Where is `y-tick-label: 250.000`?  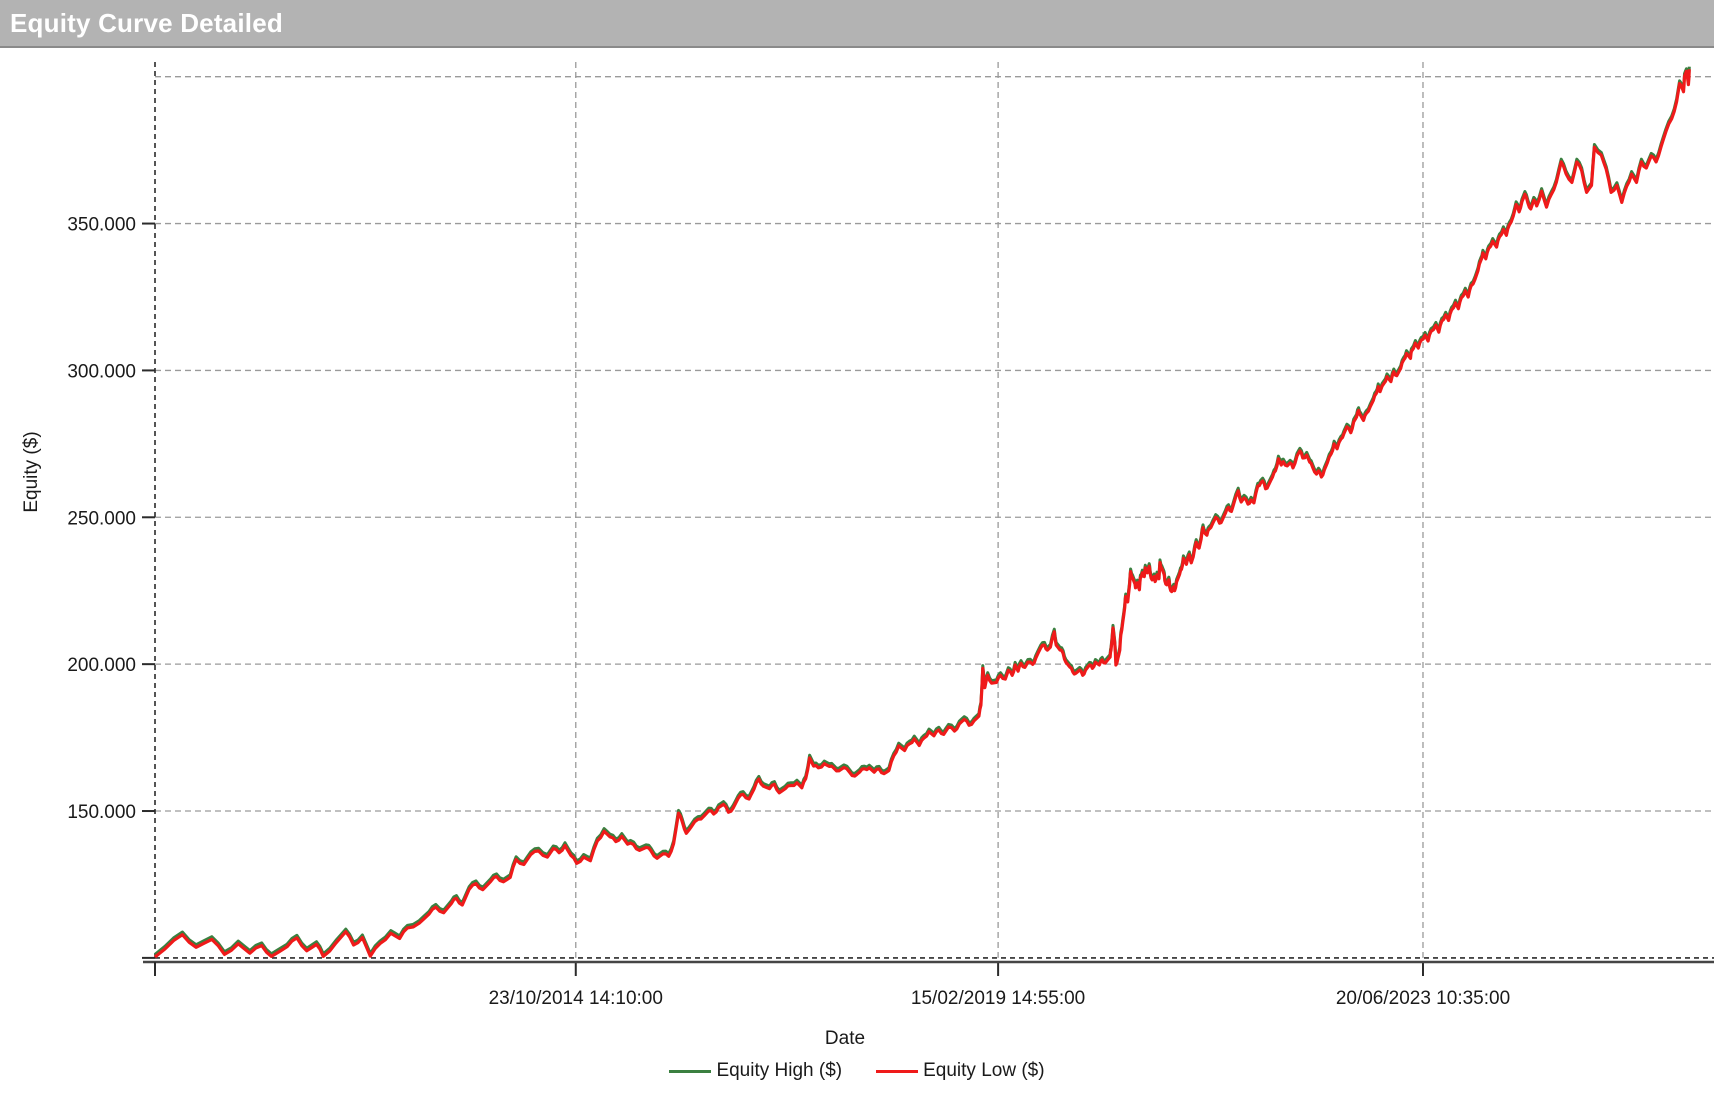
y-tick-label: 250.000 is located at coordinates (101, 518).